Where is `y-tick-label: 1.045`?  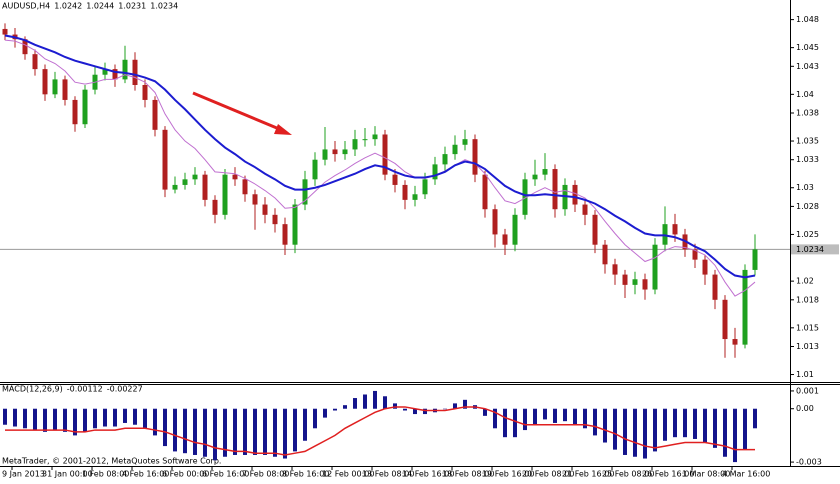 y-tick-label: 1.045 is located at coordinates (807, 47).